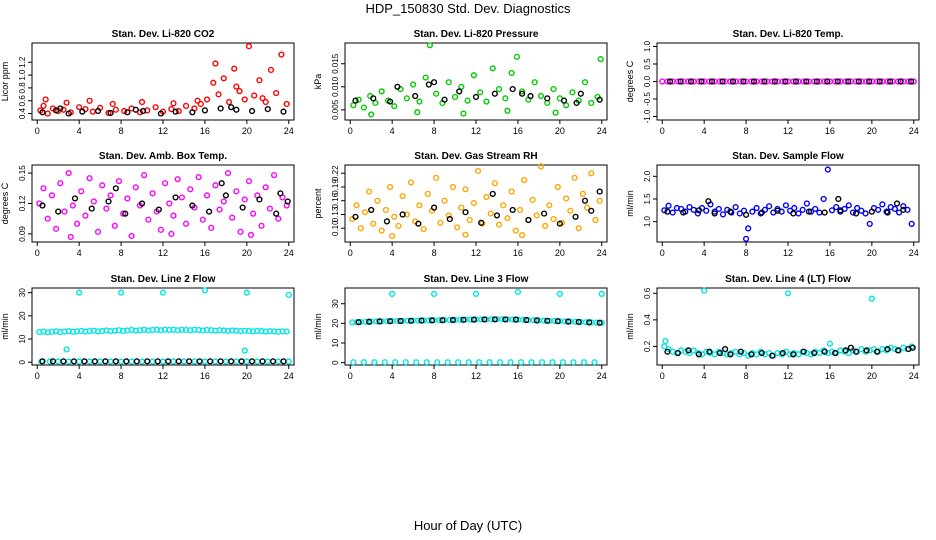  Describe the element at coordinates (392, 131) in the screenshot. I see `x-tick-label: 4` at that location.